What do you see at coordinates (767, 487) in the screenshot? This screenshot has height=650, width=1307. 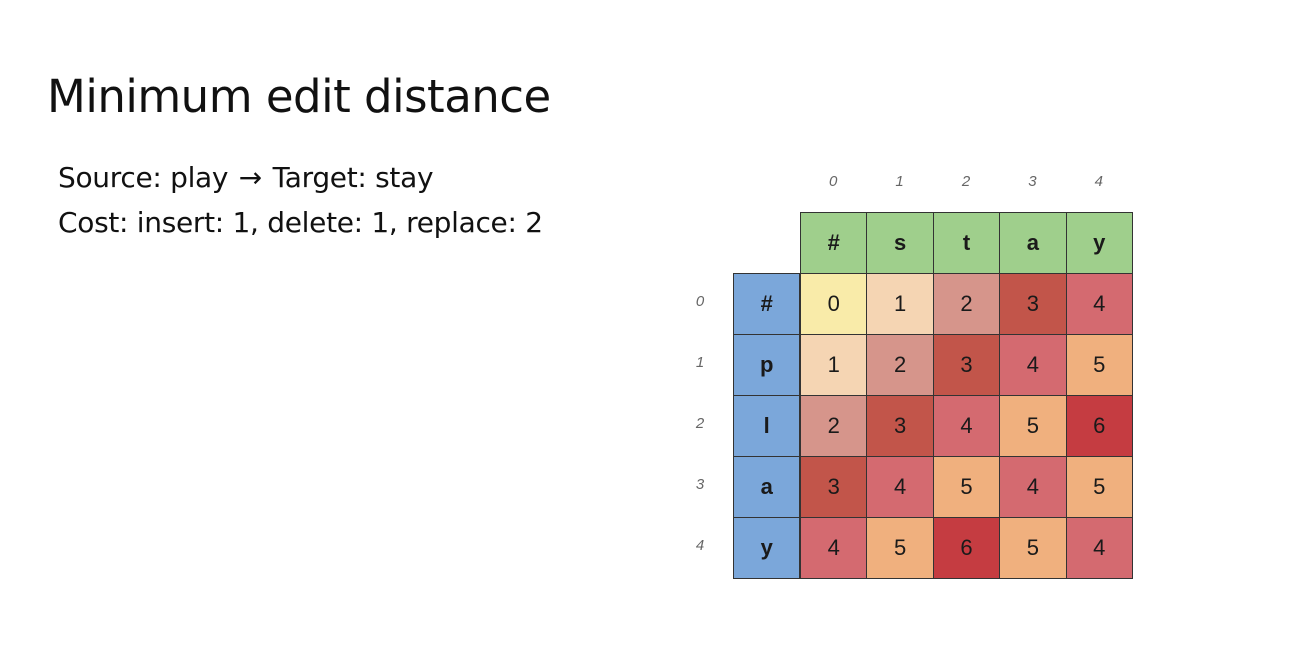 I see `source-char-header: a` at bounding box center [767, 487].